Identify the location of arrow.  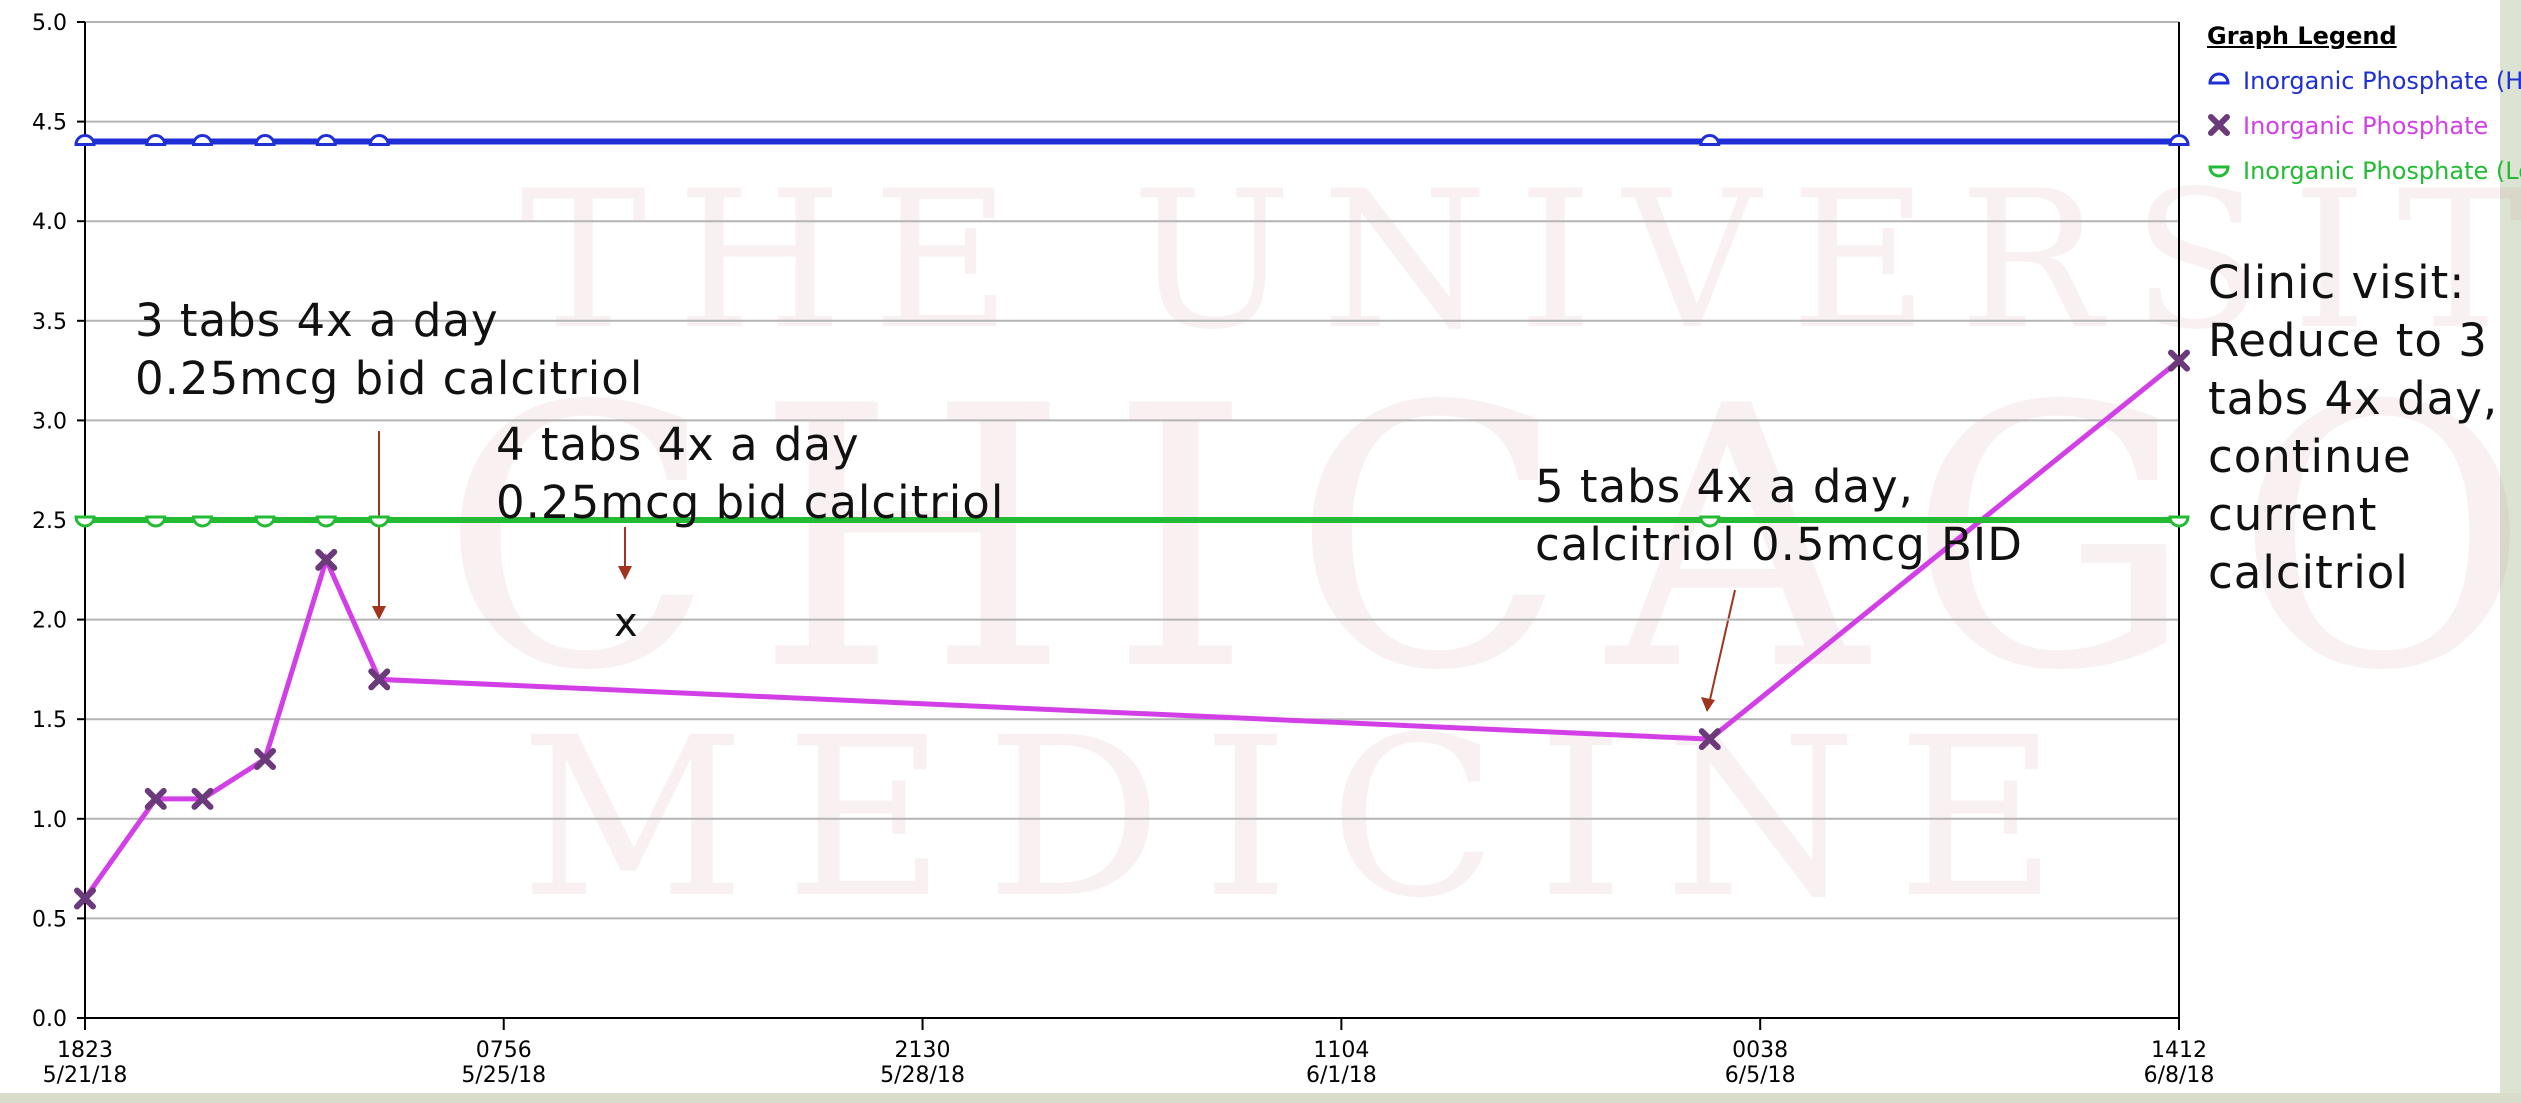
(1722, 647).